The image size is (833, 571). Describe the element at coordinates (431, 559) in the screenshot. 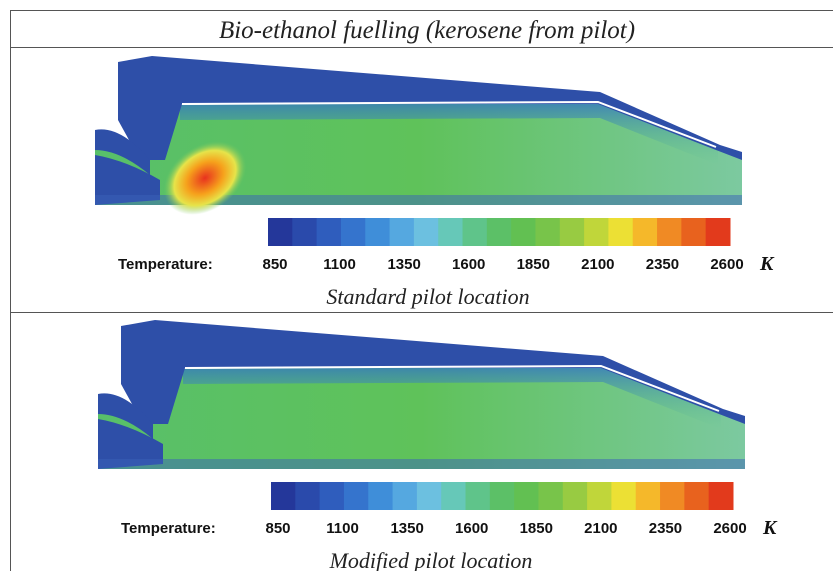

I see `panel-caption: Modified pilot location` at that location.